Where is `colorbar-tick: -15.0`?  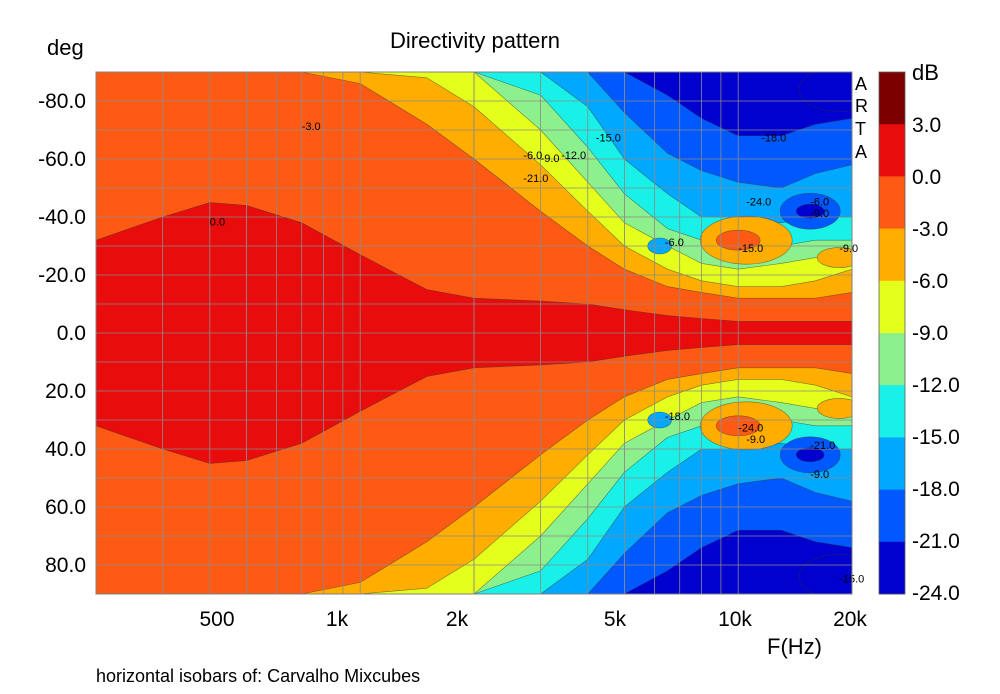
colorbar-tick: -15.0 is located at coordinates (936, 437).